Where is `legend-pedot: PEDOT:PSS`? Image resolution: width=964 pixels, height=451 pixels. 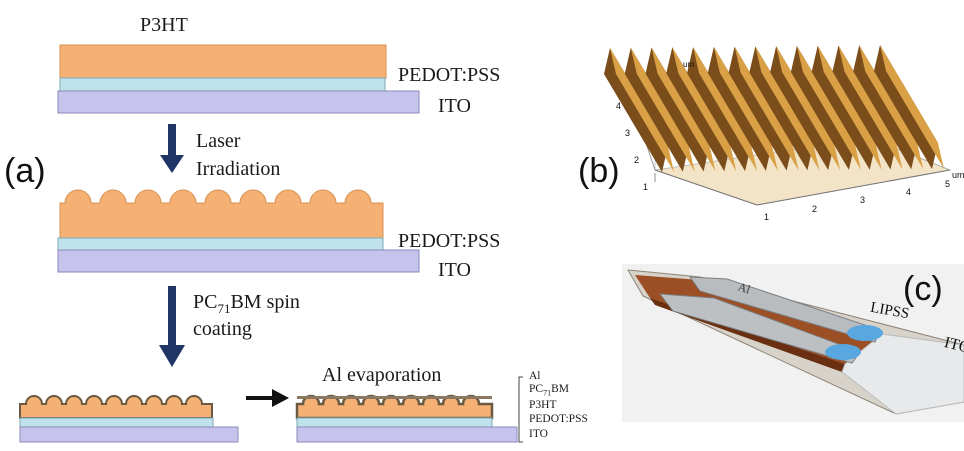
legend-pedot: PEDOT:PSS is located at coordinates (558, 419).